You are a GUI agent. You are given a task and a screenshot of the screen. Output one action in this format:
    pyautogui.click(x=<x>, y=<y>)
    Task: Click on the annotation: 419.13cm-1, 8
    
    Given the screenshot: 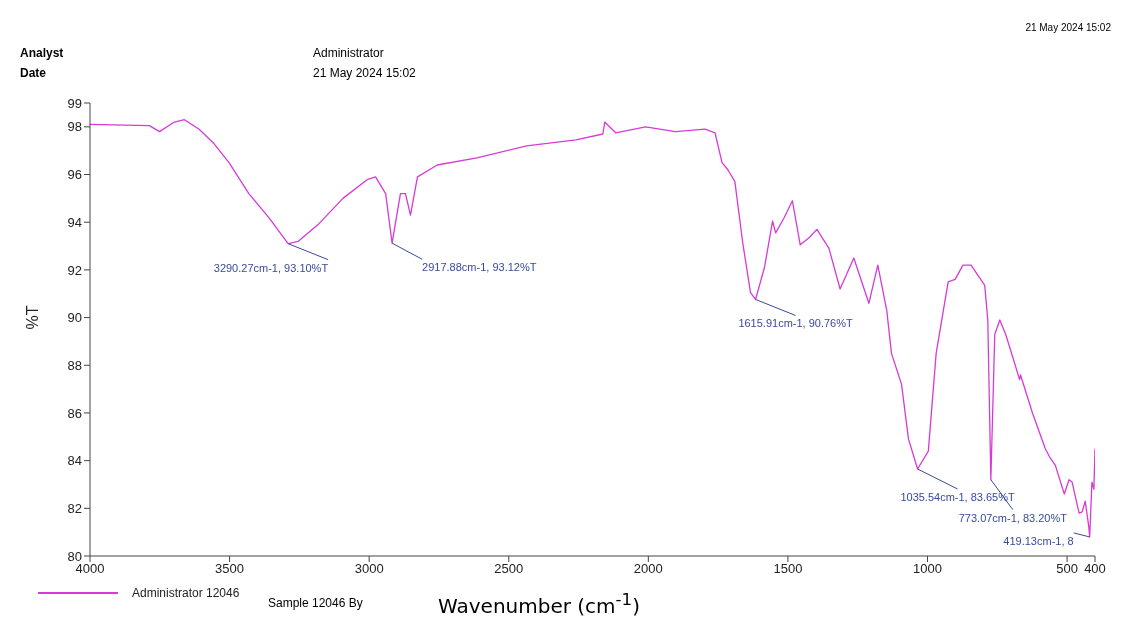 What is the action you would take?
    pyautogui.click(x=1038, y=540)
    